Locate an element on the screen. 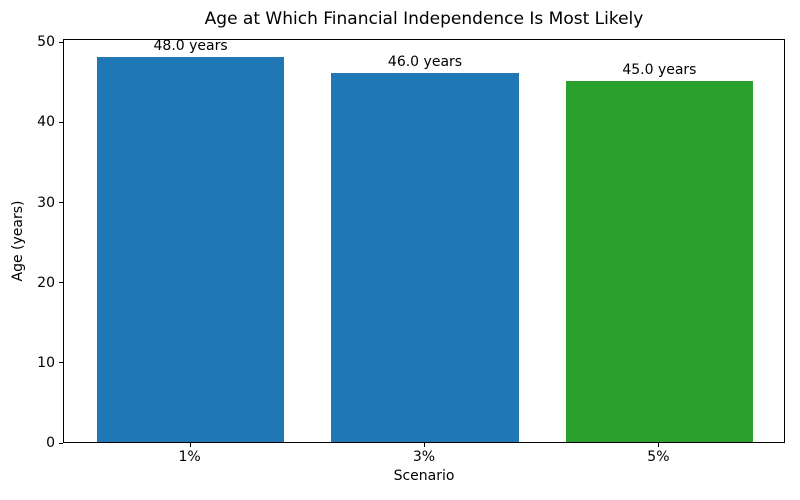  x-tick-label: 1% is located at coordinates (189, 457).